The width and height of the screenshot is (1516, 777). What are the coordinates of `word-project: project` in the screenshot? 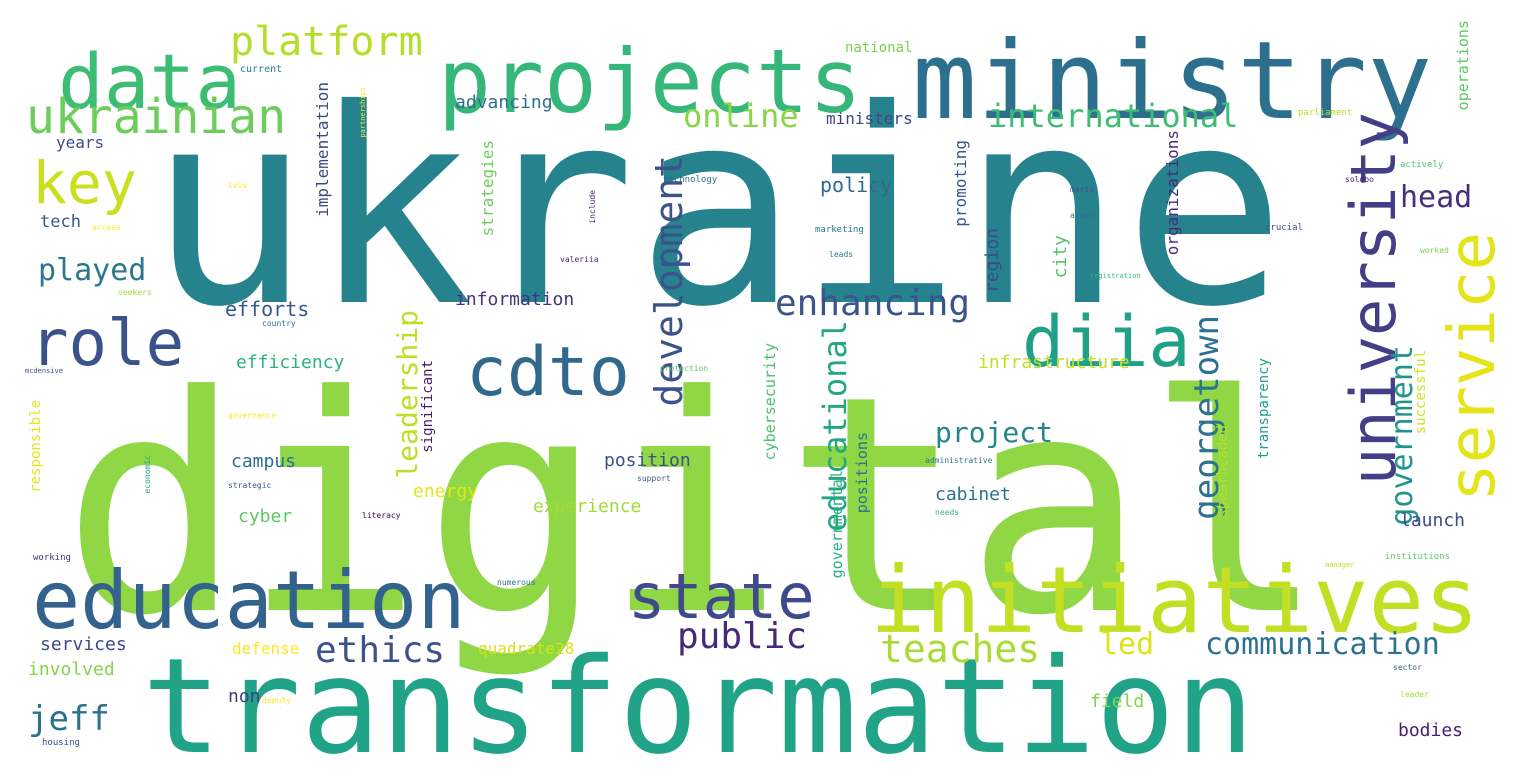 It's located at (994, 432).